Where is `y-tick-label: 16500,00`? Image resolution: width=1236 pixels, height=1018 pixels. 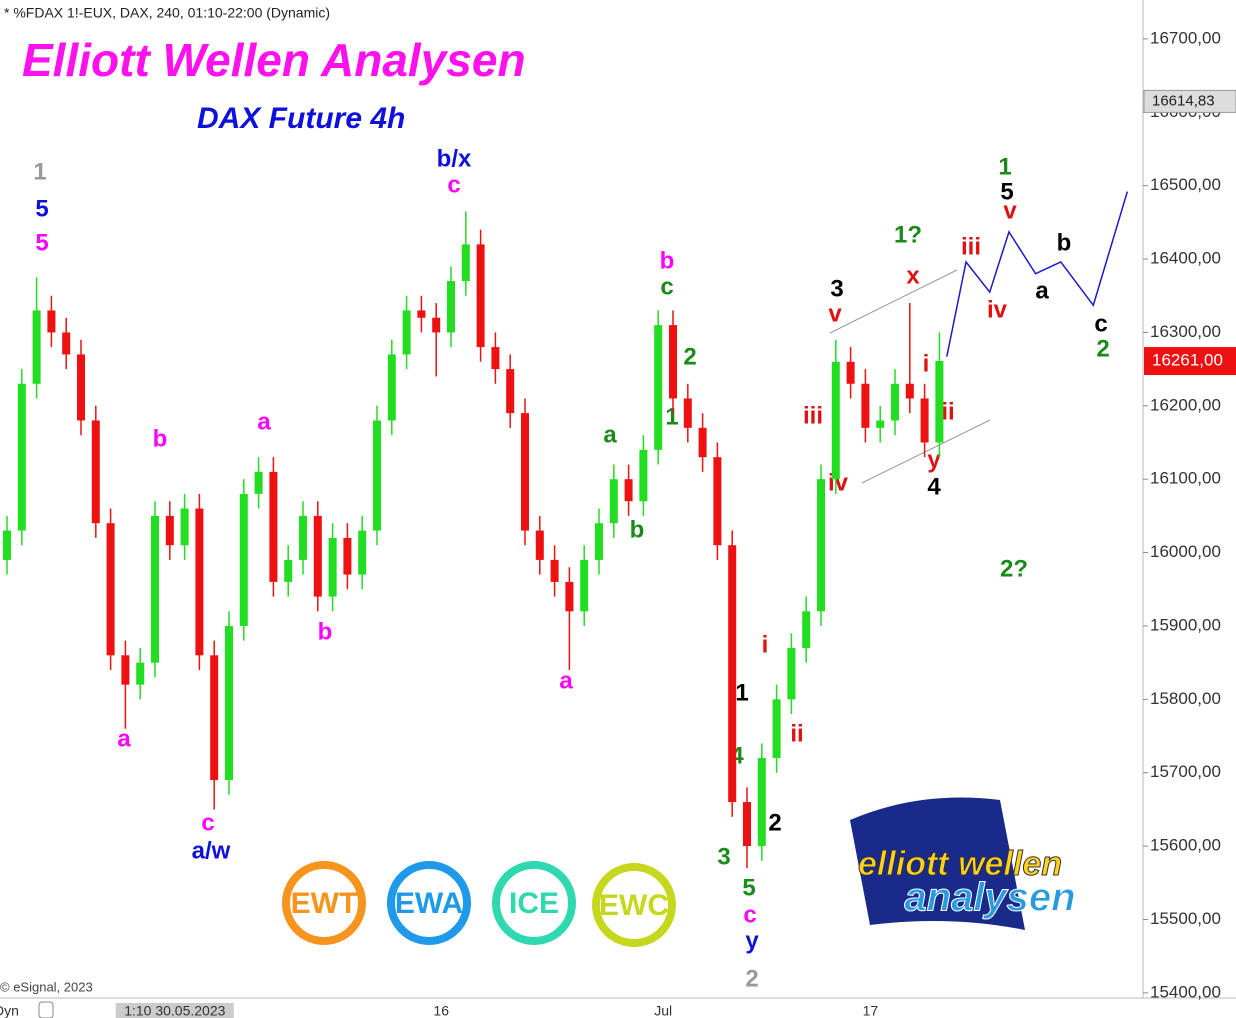
y-tick-label: 16500,00 is located at coordinates (1185, 184).